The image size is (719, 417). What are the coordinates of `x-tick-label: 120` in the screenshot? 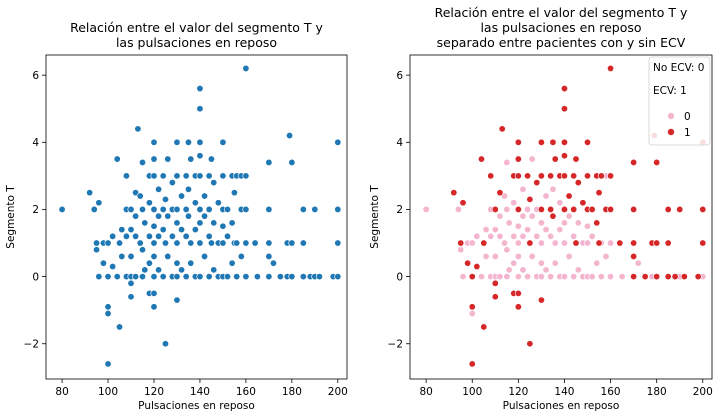 It's located at (154, 392).